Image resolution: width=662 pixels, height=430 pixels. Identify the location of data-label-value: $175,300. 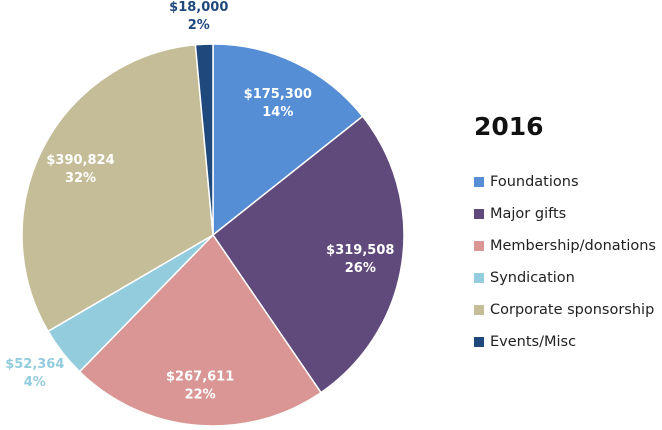
(278, 94).